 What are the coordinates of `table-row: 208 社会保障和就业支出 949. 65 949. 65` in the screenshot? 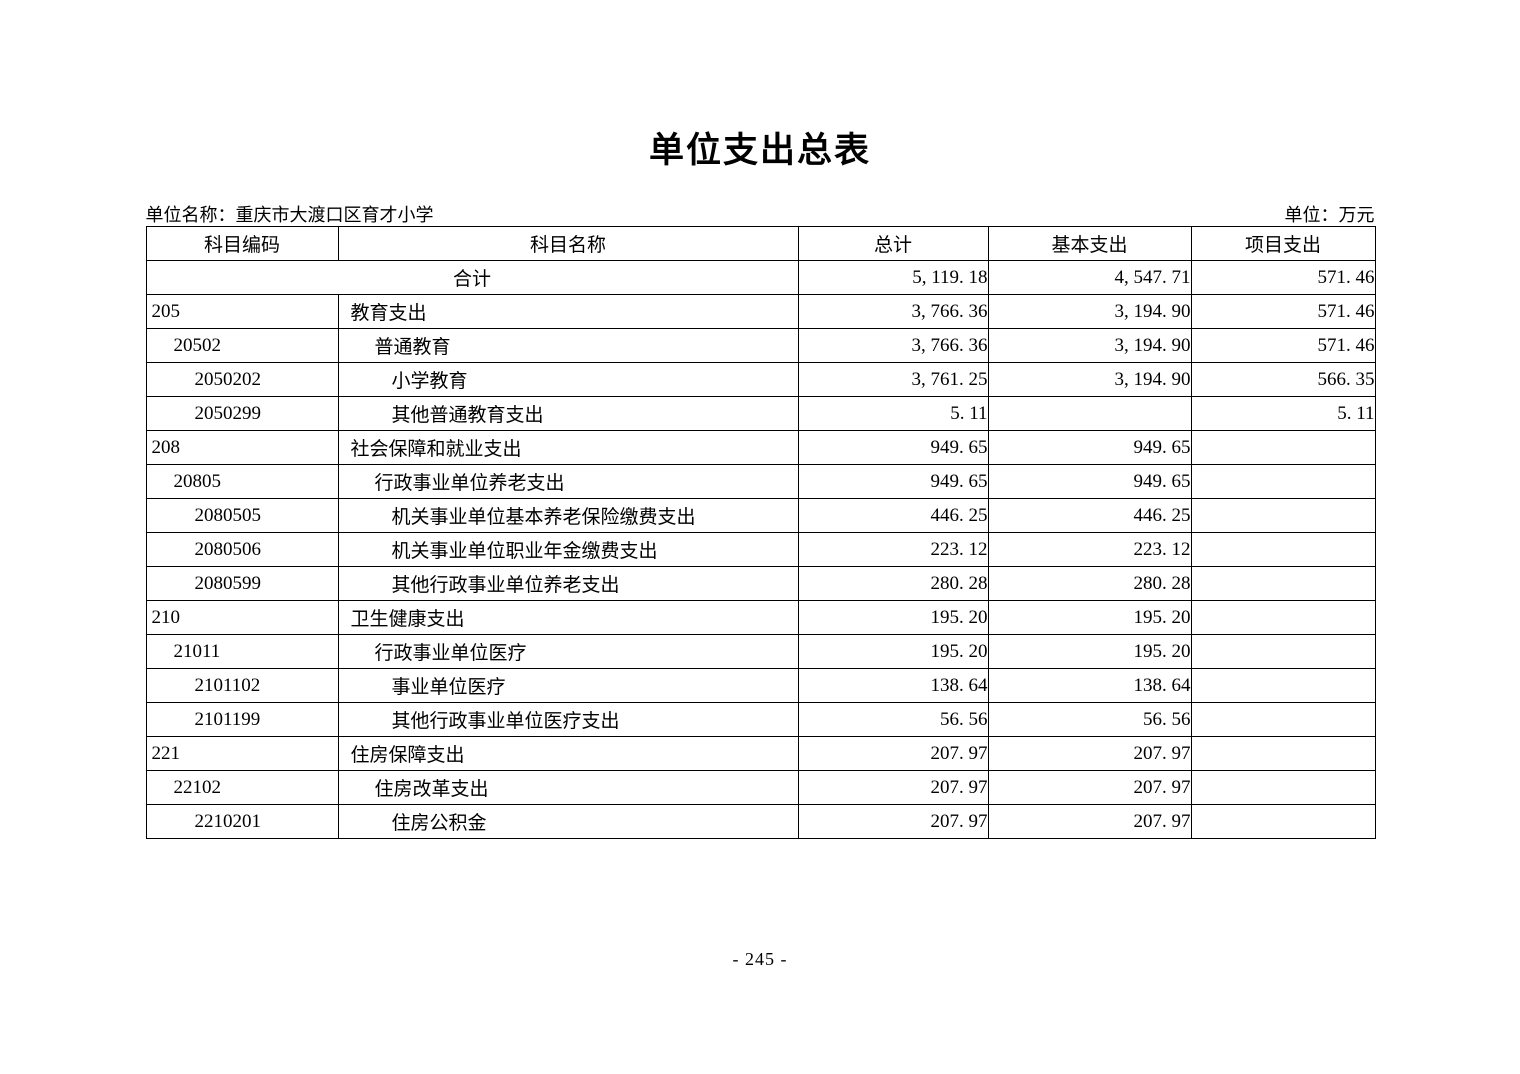 It's located at (760, 447).